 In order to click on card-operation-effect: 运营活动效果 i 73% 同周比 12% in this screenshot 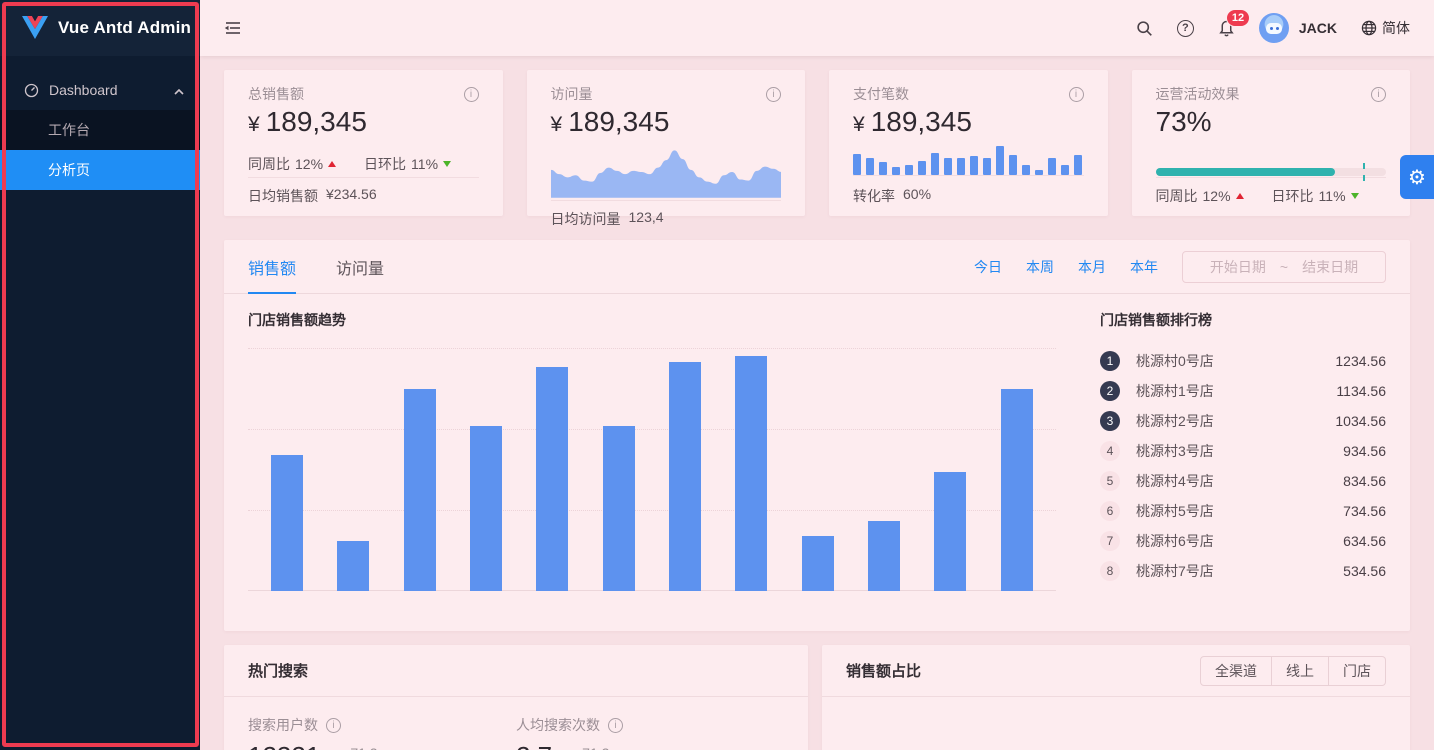, I will do `click(1270, 143)`.